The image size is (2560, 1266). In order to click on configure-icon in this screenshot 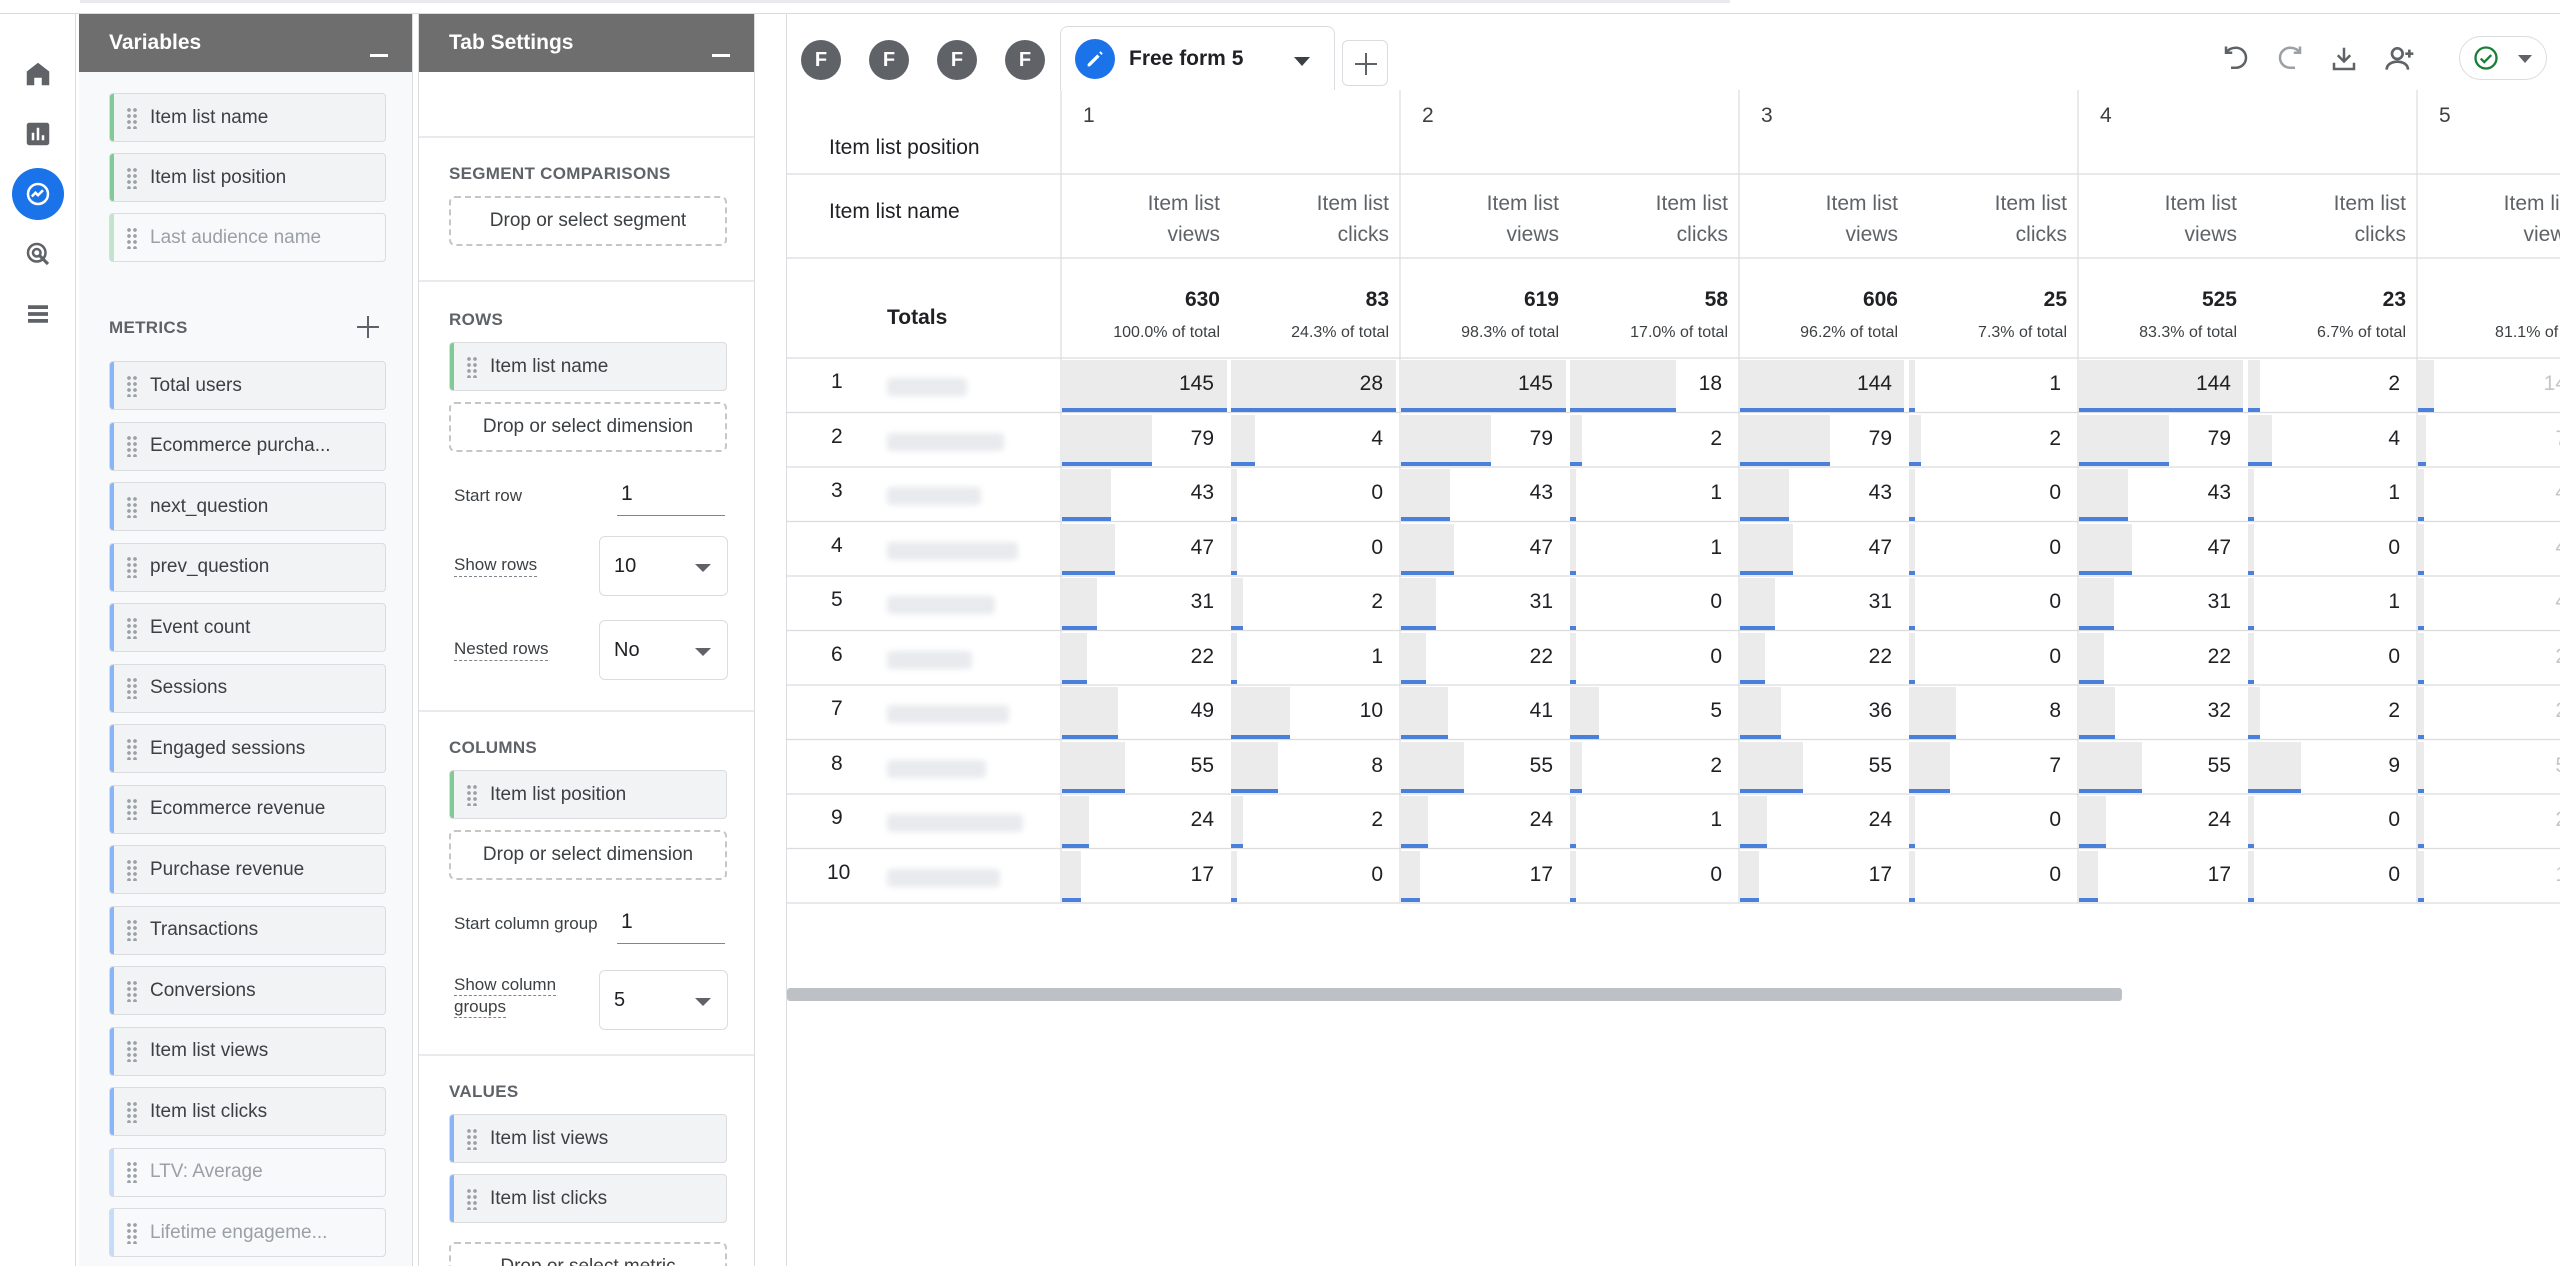, I will do `click(38, 314)`.